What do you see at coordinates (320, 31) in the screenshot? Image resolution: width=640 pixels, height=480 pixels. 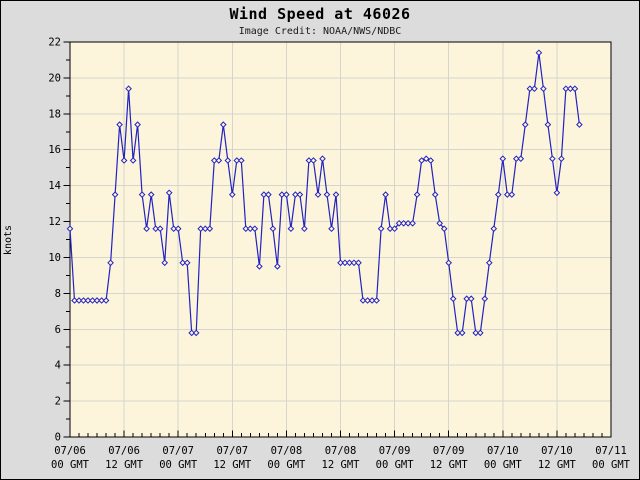 I see `image-credit-subtitle: Image Credit: NOAA/NWS/NDBC` at bounding box center [320, 31].